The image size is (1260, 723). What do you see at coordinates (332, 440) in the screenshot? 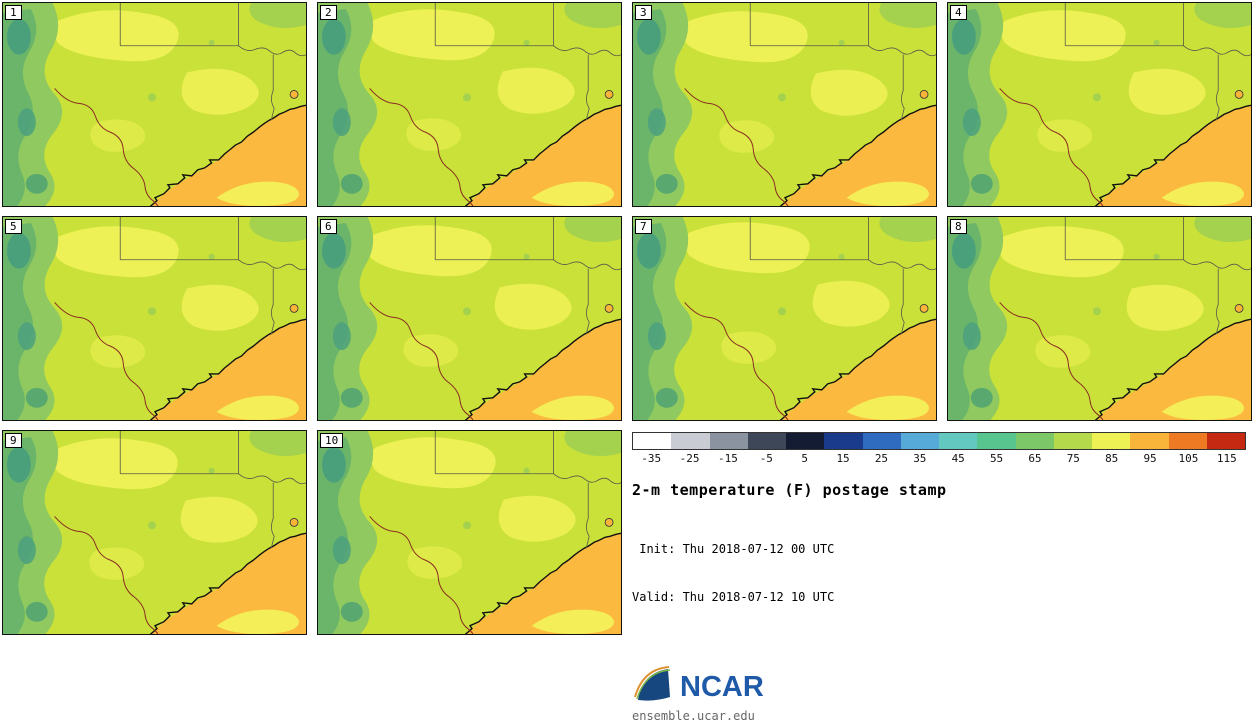
I see `member-number-badge: 10` at bounding box center [332, 440].